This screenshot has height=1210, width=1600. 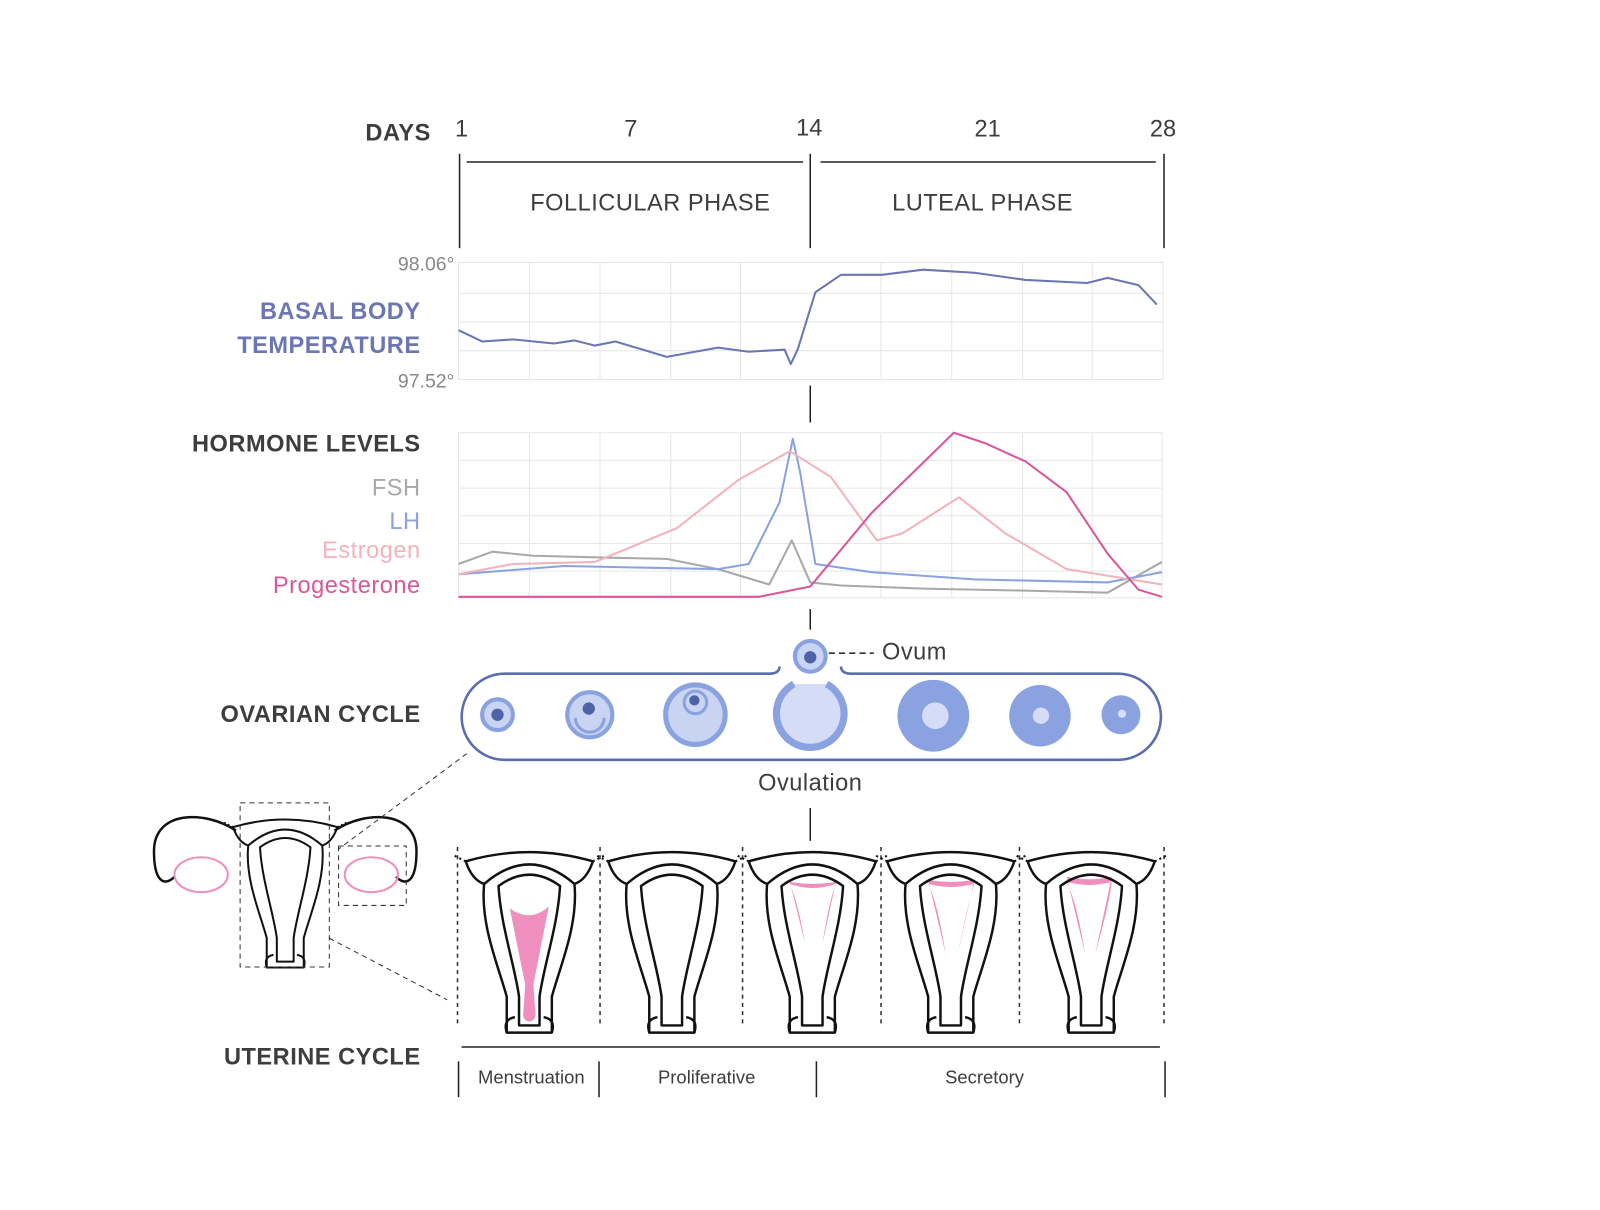 What do you see at coordinates (371, 550) in the screenshot?
I see `legend-entry: Estrogen` at bounding box center [371, 550].